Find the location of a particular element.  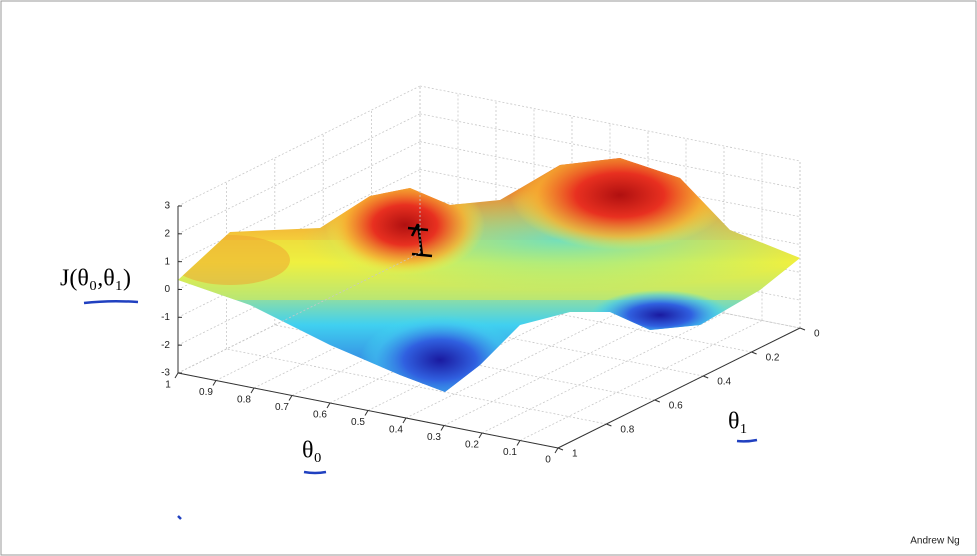

z-tick-label: -3 is located at coordinates (165, 373).